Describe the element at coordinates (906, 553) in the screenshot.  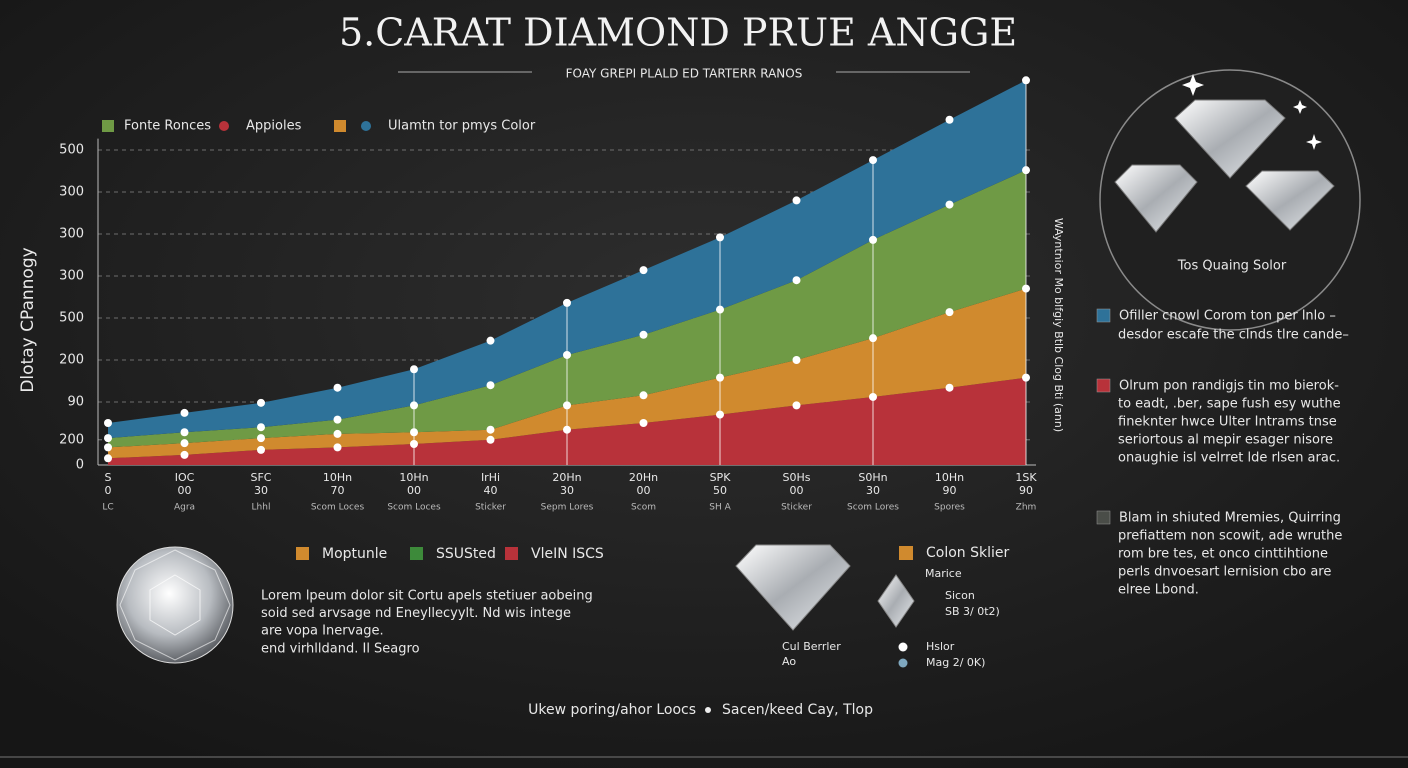
I see `panel-swatch` at that location.